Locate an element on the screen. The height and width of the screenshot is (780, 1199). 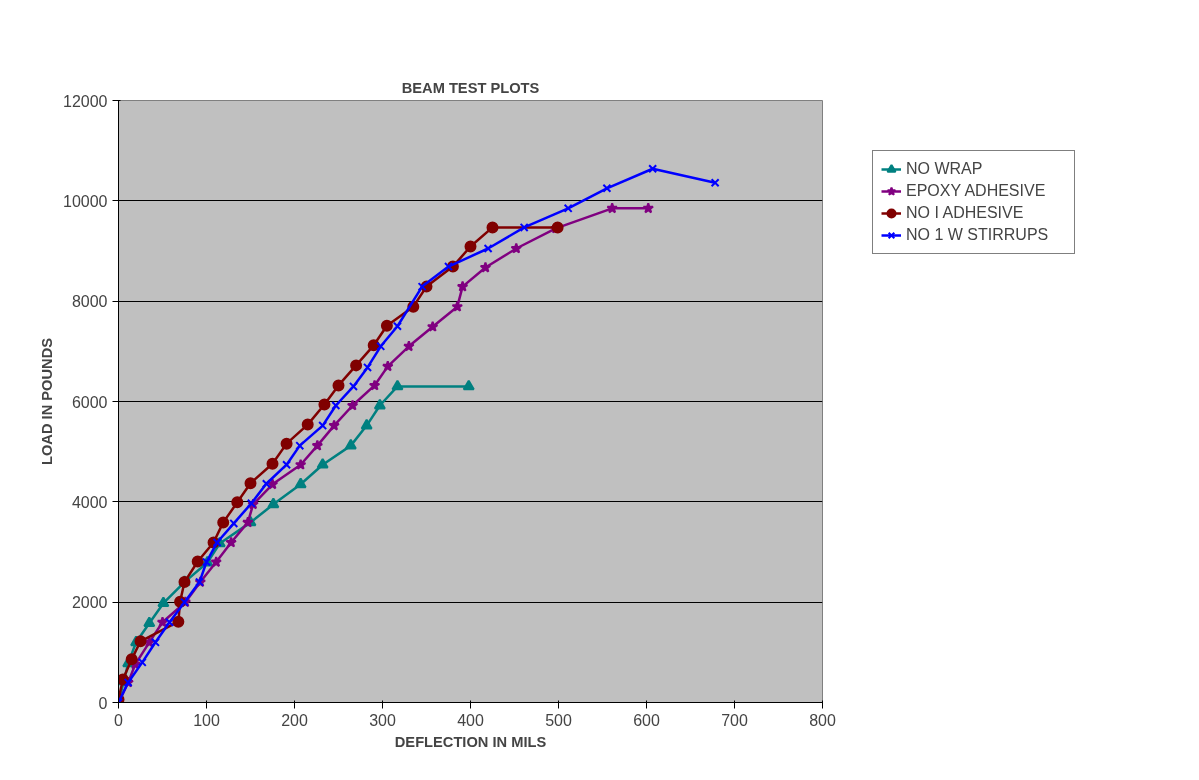
legend-label: NO I ADHESIVE is located at coordinates (965, 213).